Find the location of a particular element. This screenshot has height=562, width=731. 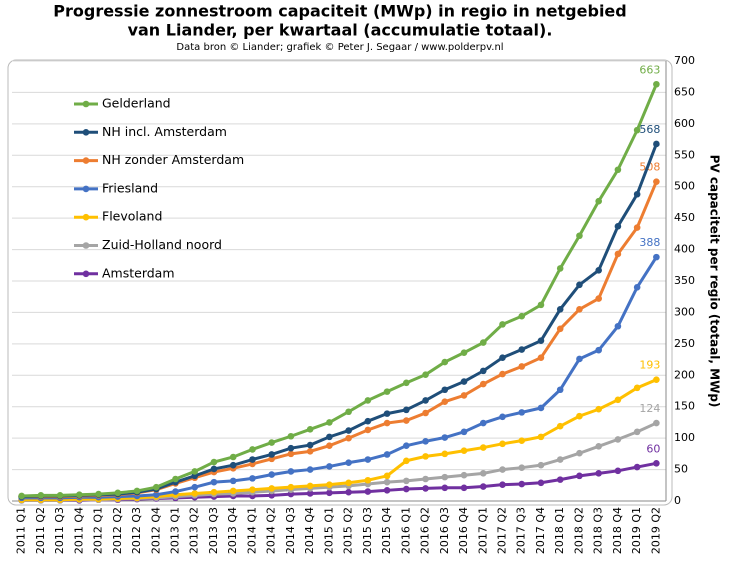

y-tick-label: 250 is located at coordinates (684, 343).